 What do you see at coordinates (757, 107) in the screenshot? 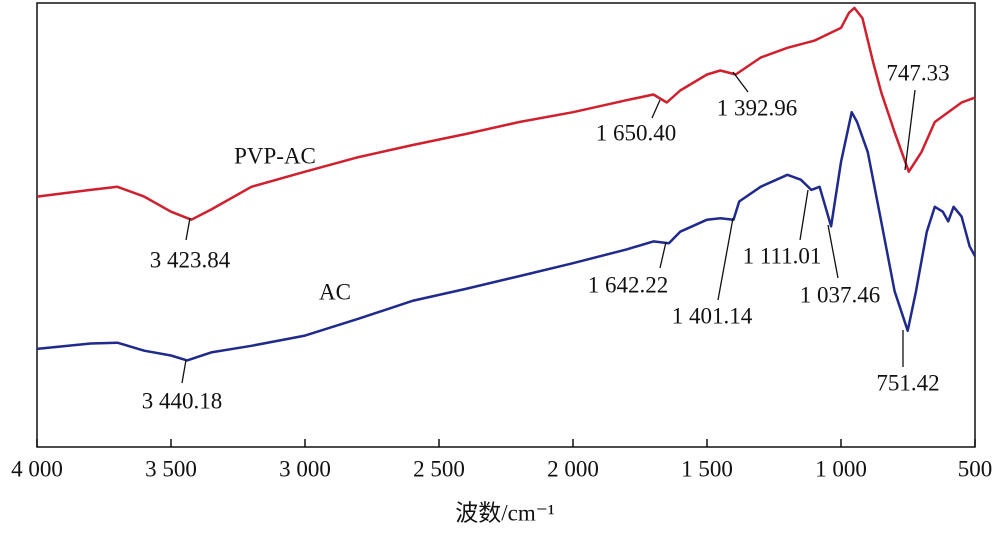
I see `peak-label: 1 392.96` at bounding box center [757, 107].